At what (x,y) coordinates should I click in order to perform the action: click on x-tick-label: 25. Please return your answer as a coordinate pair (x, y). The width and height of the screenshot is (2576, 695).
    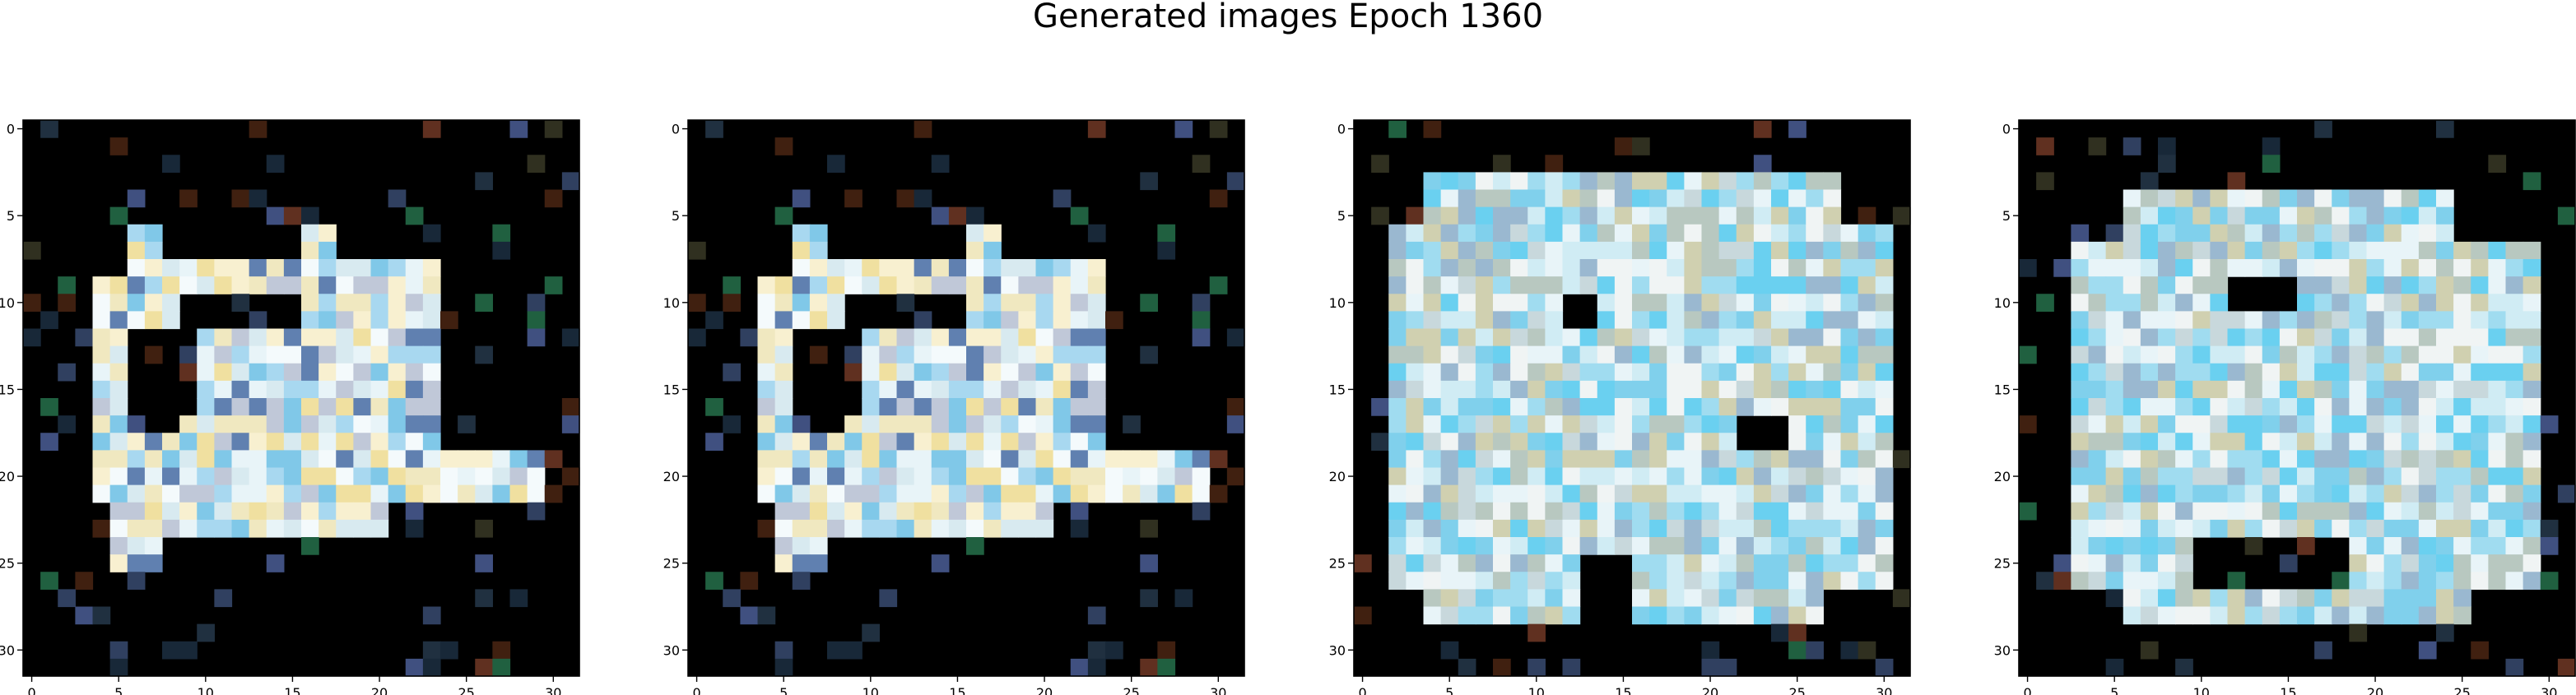
    Looking at the image, I should click on (1798, 690).